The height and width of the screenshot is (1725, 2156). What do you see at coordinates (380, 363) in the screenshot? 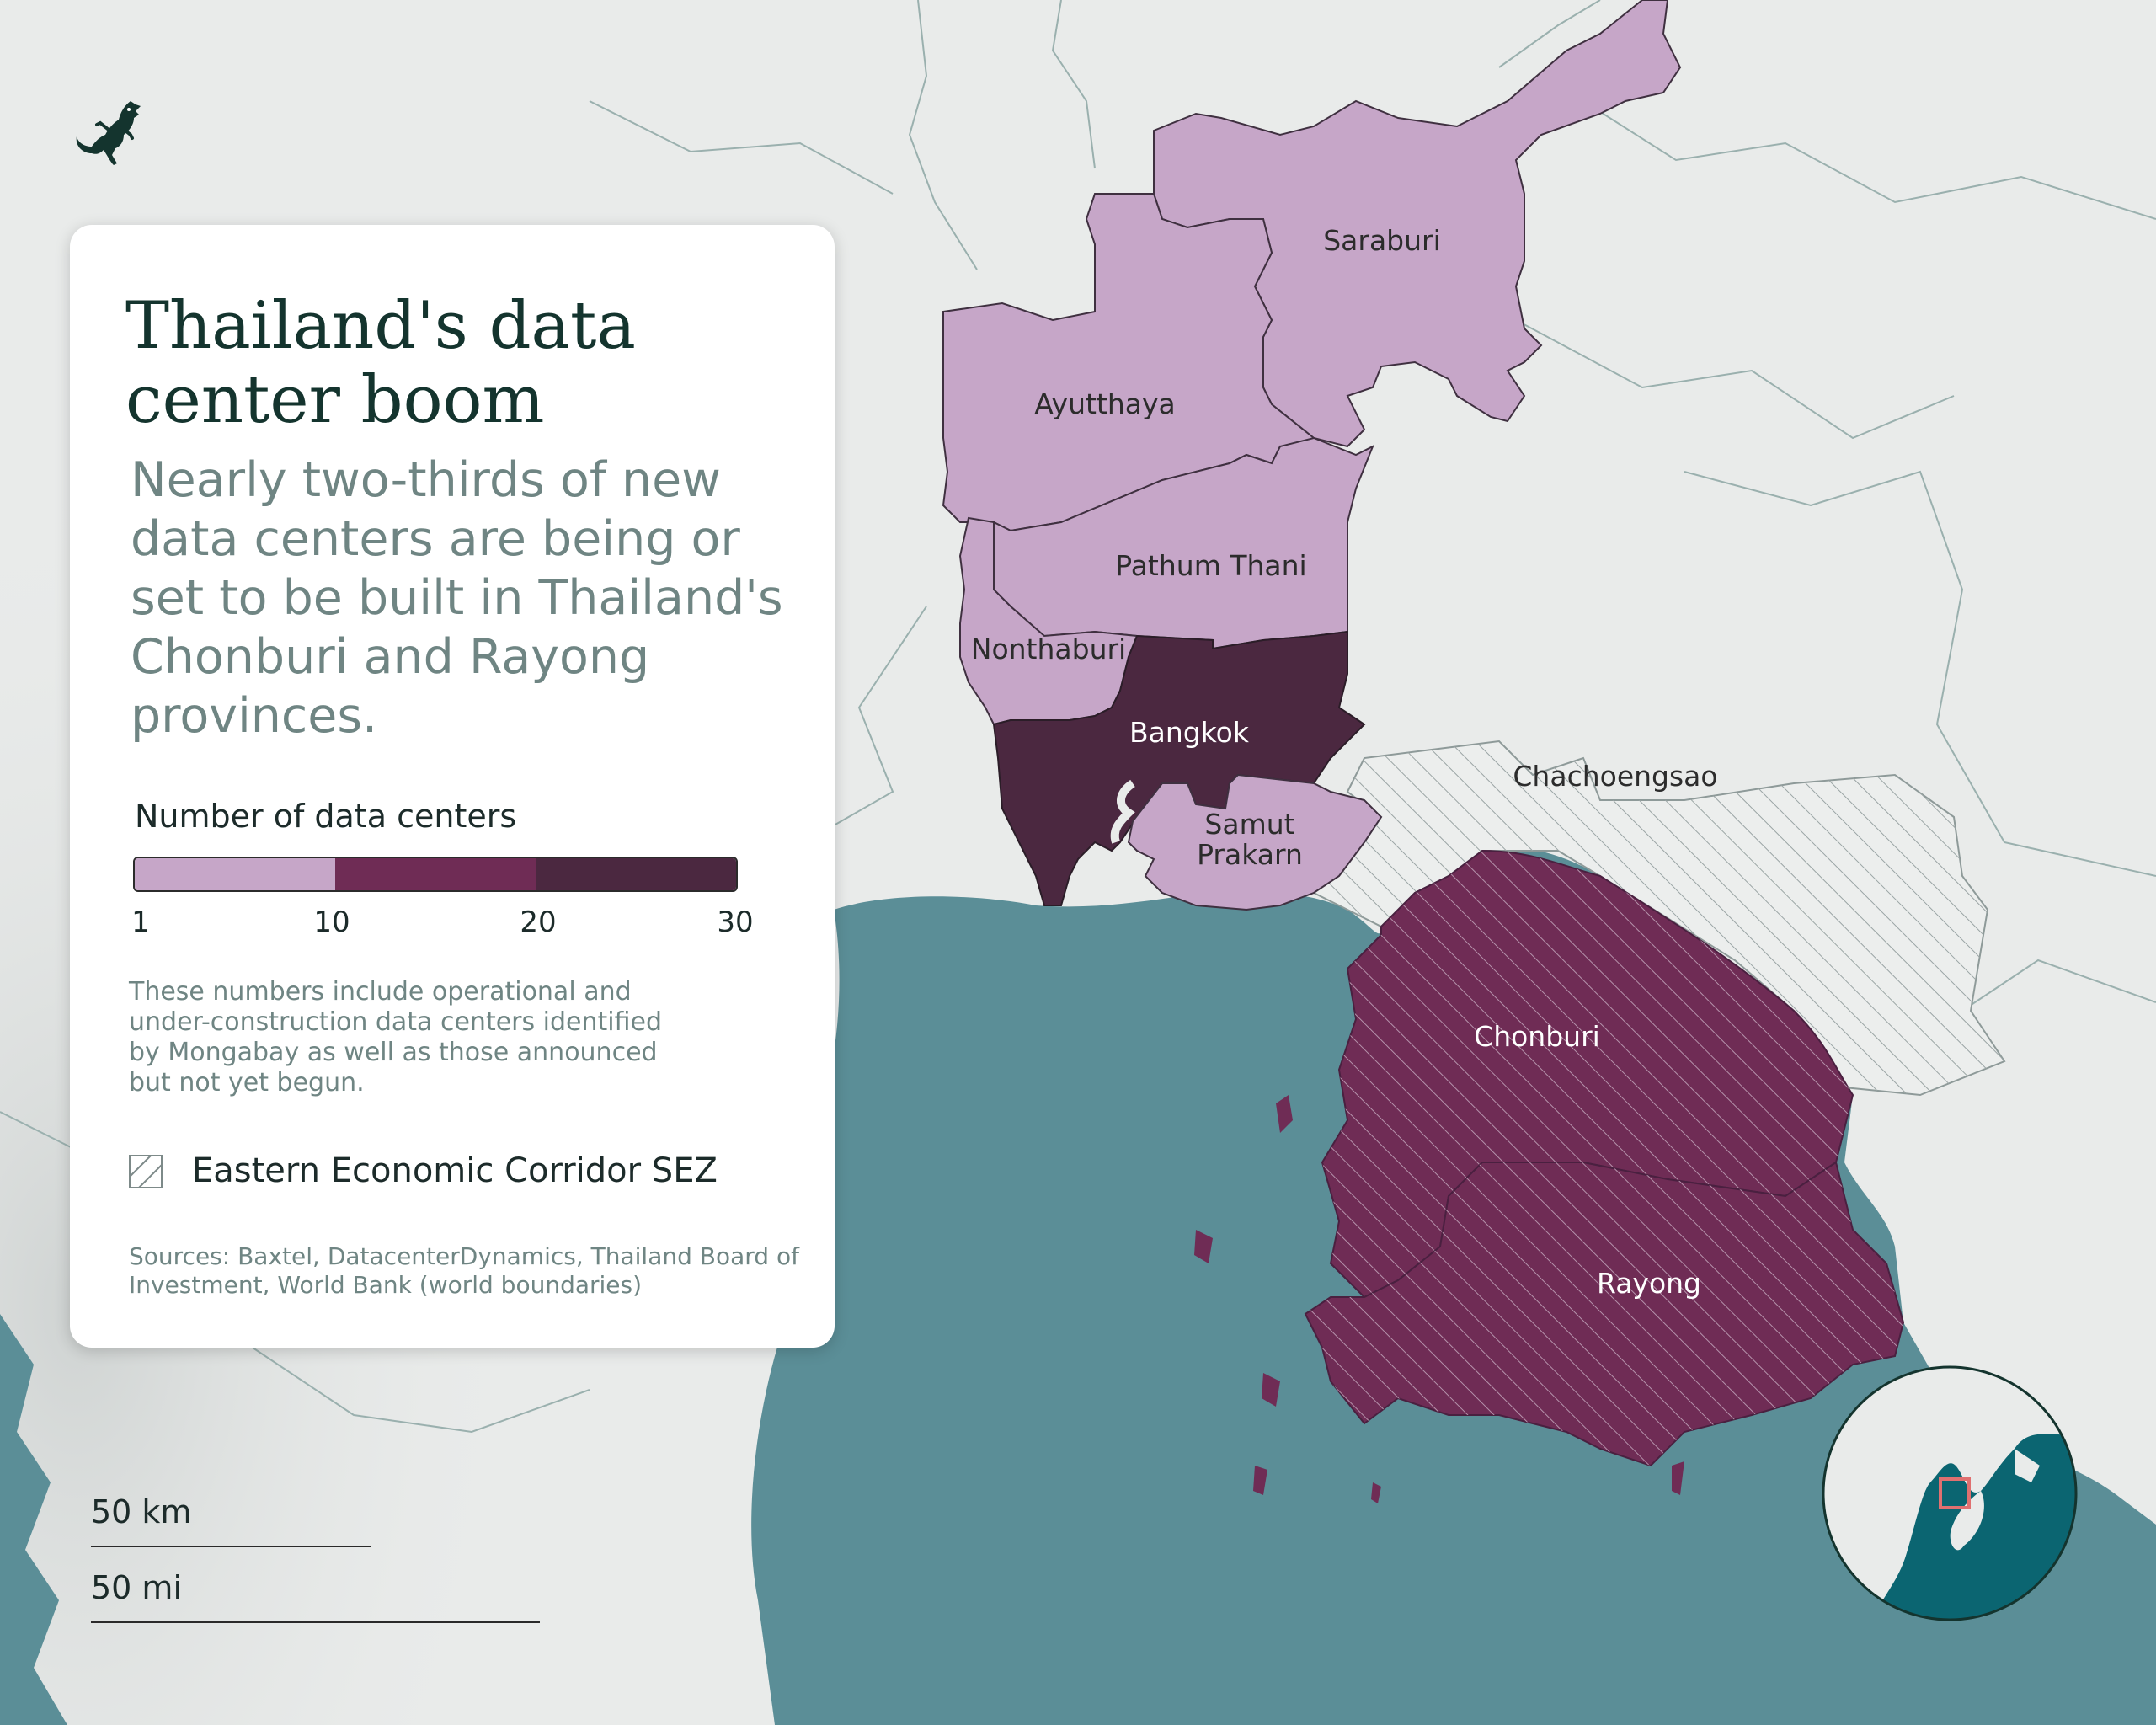
I see `map-title: Thailand's data center boom` at bounding box center [380, 363].